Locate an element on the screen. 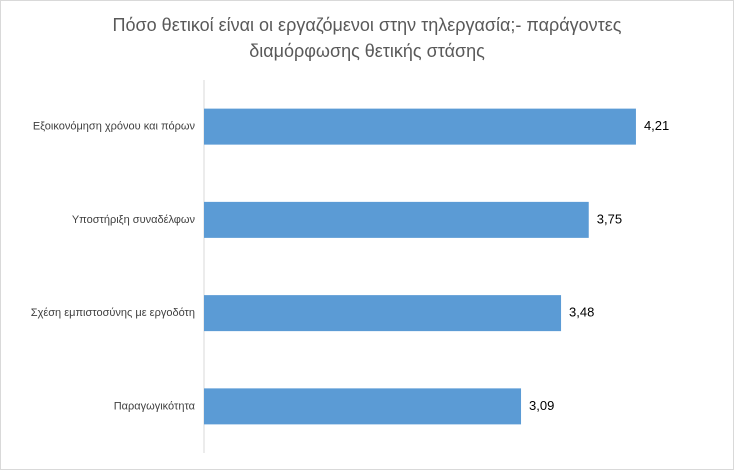 The image size is (734, 470). y-tick-label: Παραγωγικότητα is located at coordinates (155, 406).